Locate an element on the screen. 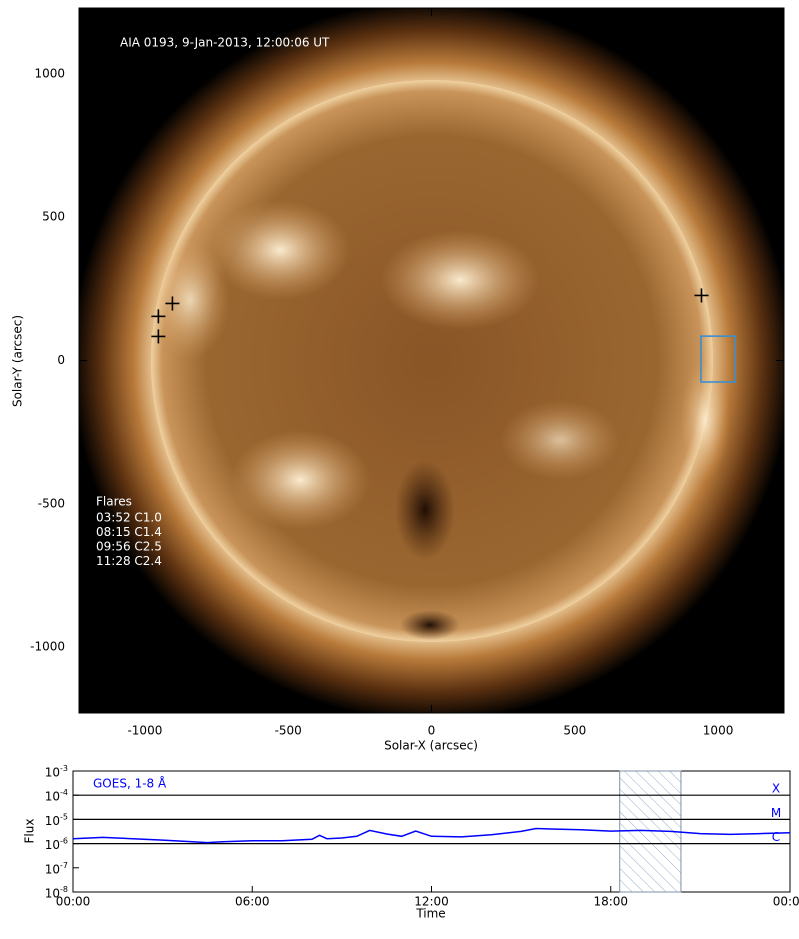  tick-exponent: -3 is located at coordinates (64, 768).